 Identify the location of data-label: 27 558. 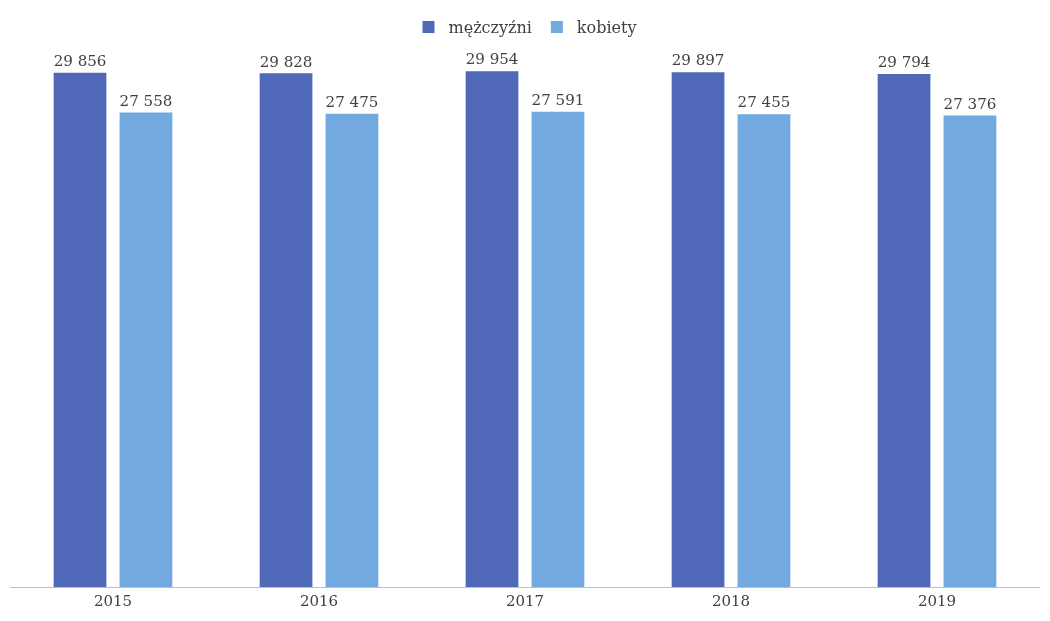
(146, 100).